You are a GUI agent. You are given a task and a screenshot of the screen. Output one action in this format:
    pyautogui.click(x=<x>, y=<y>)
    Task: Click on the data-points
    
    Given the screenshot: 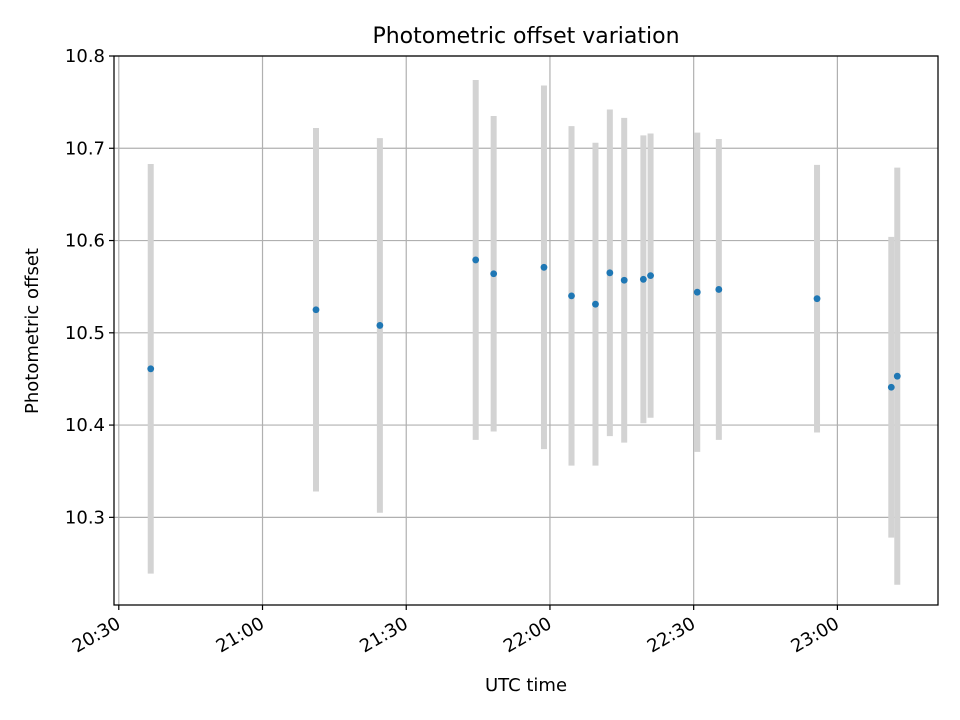 What is the action you would take?
    pyautogui.click(x=524, y=323)
    